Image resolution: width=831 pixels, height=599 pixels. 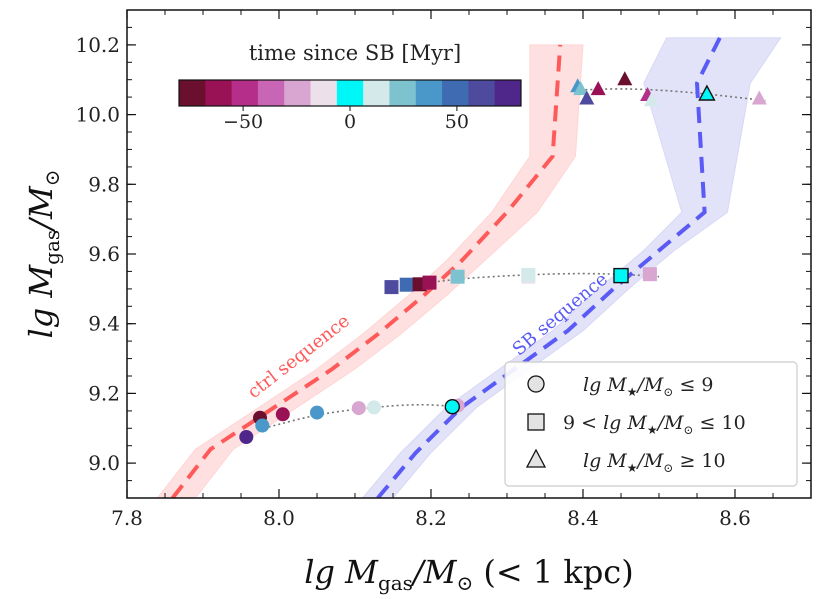 What do you see at coordinates (41, 301) in the screenshot?
I see `y-title-base: lg M` at bounding box center [41, 301].